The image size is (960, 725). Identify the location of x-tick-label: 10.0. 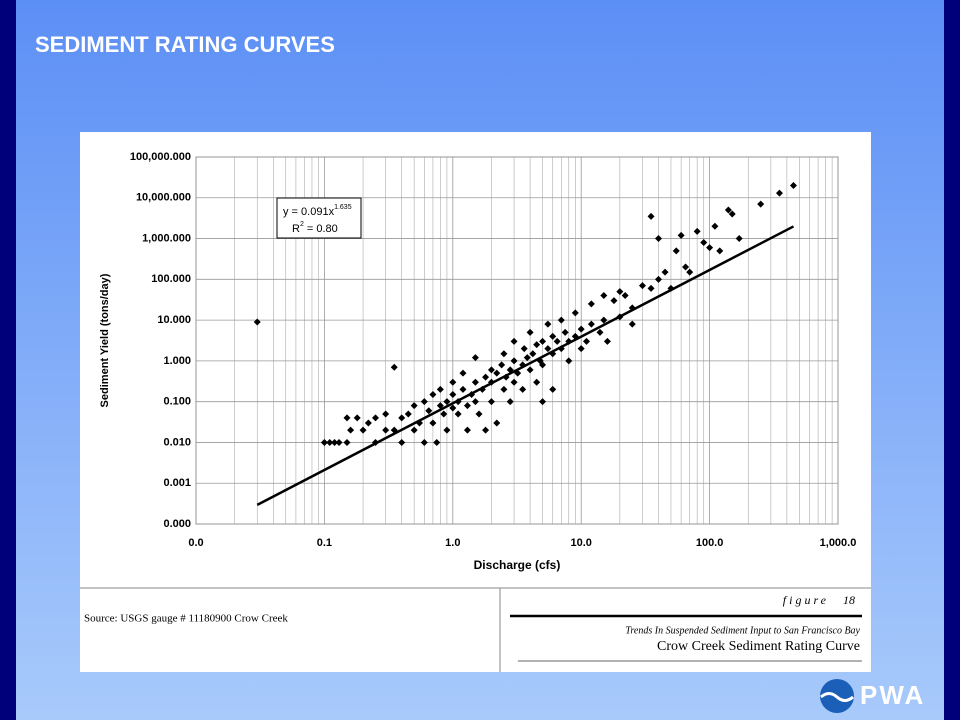
(580, 543).